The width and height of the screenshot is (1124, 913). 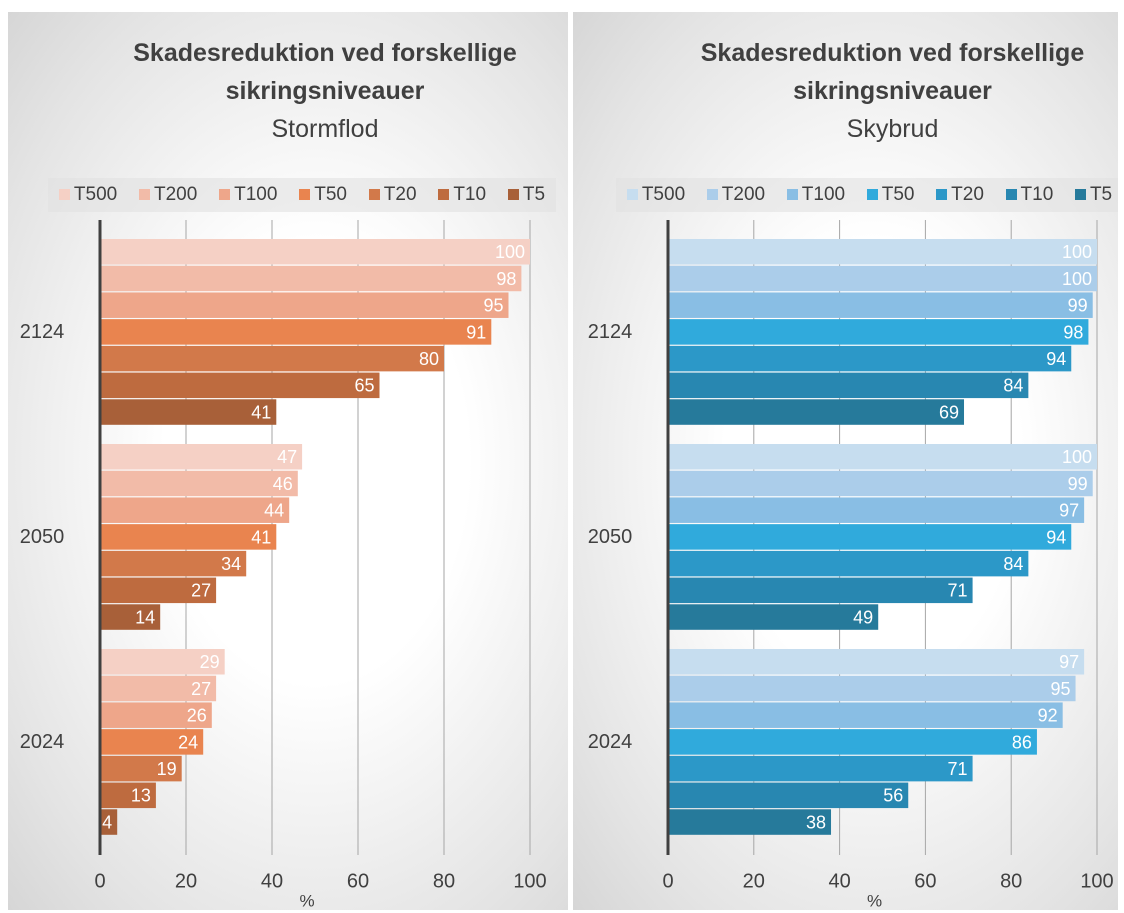 I want to click on legend-label: T50, so click(x=330, y=194).